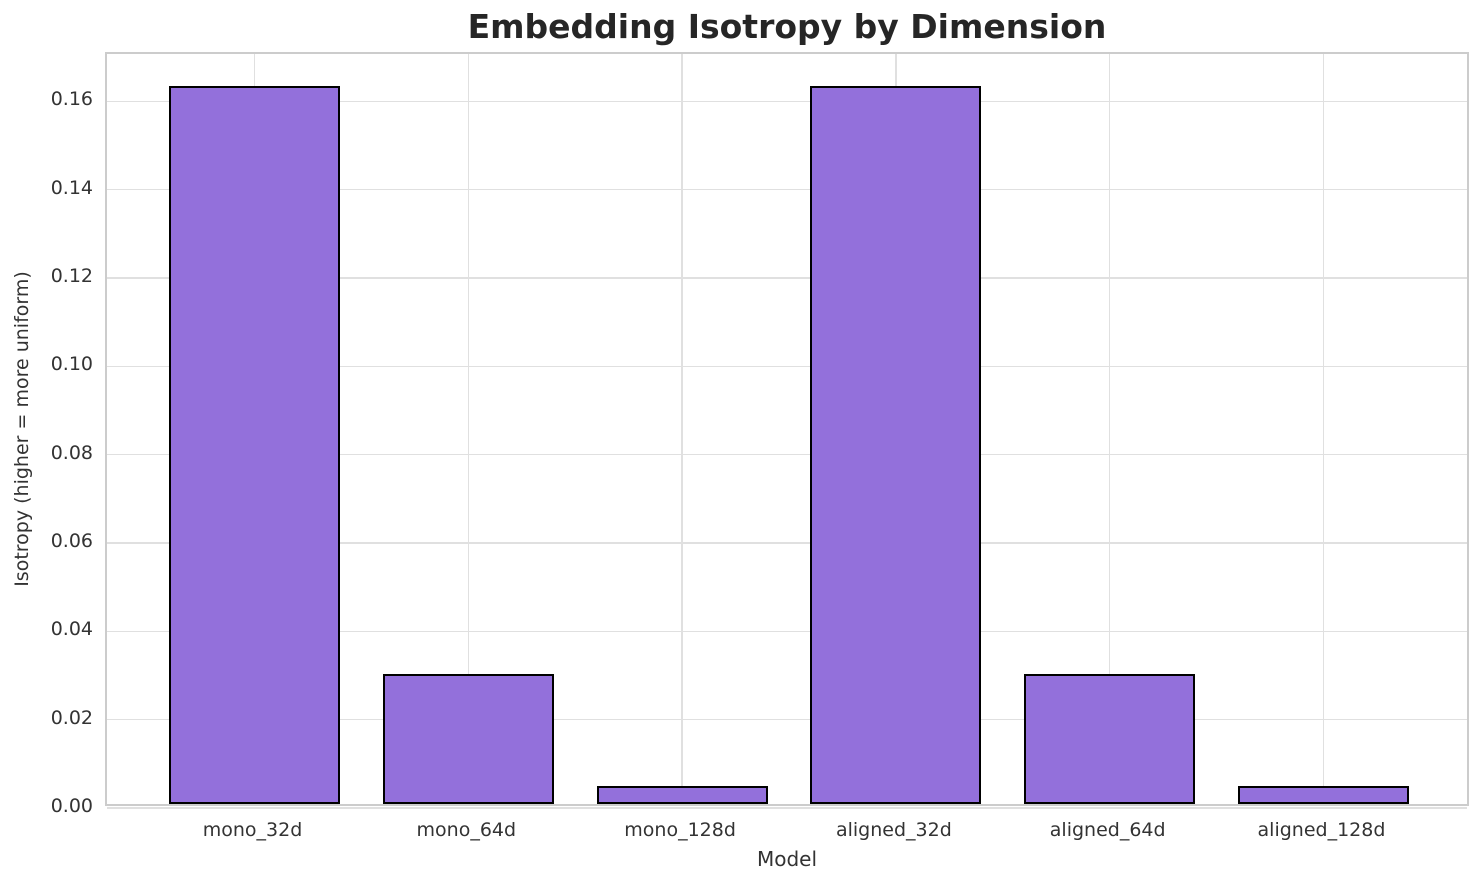 The width and height of the screenshot is (1484, 885). Describe the element at coordinates (71, 806) in the screenshot. I see `y-tick-label: 0.00` at that location.